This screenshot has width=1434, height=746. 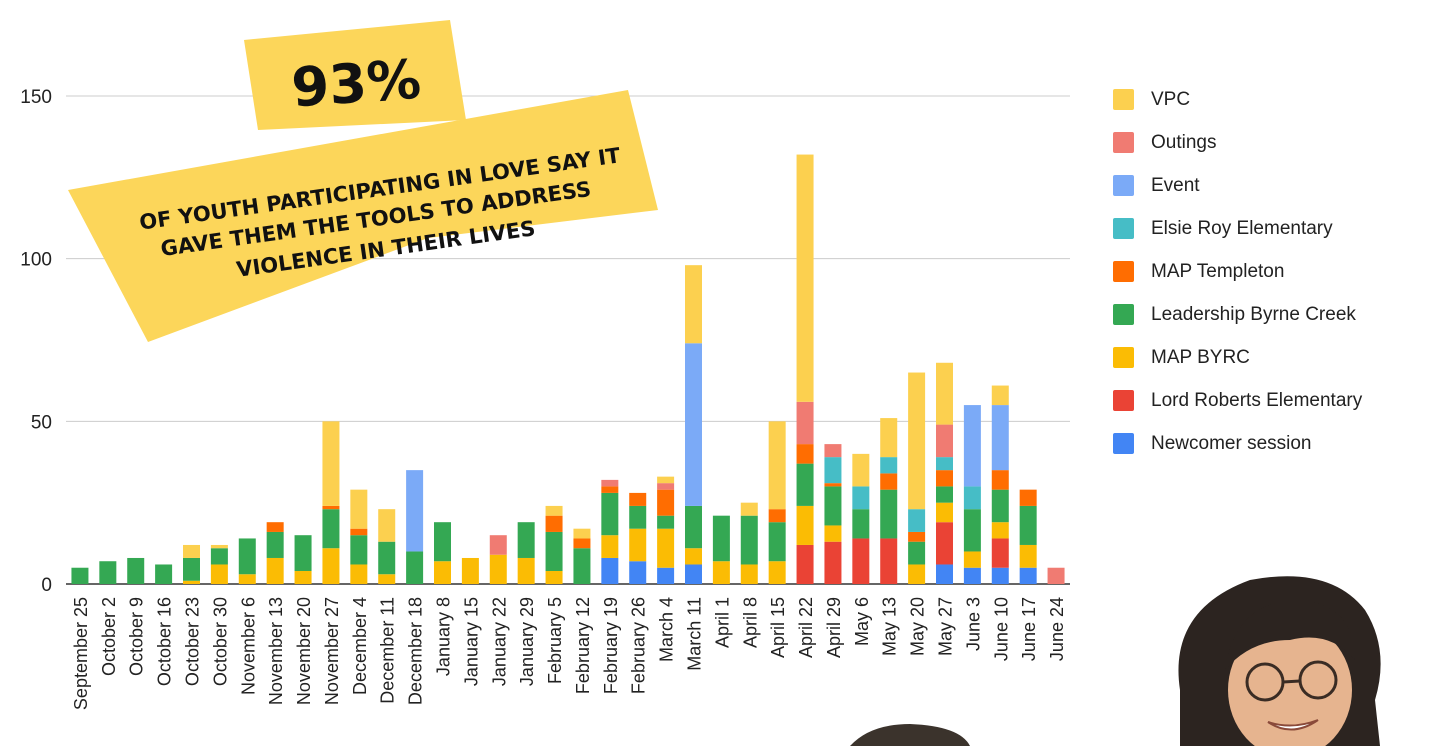 I want to click on legend-item: Outings, so click(x=1237, y=142).